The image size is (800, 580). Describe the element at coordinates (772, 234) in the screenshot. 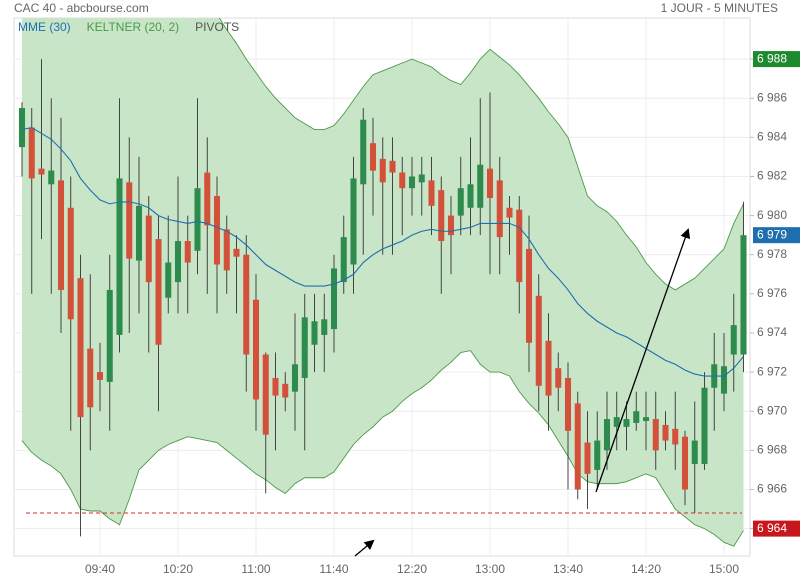

I see `price-badge-label: 6 979` at that location.